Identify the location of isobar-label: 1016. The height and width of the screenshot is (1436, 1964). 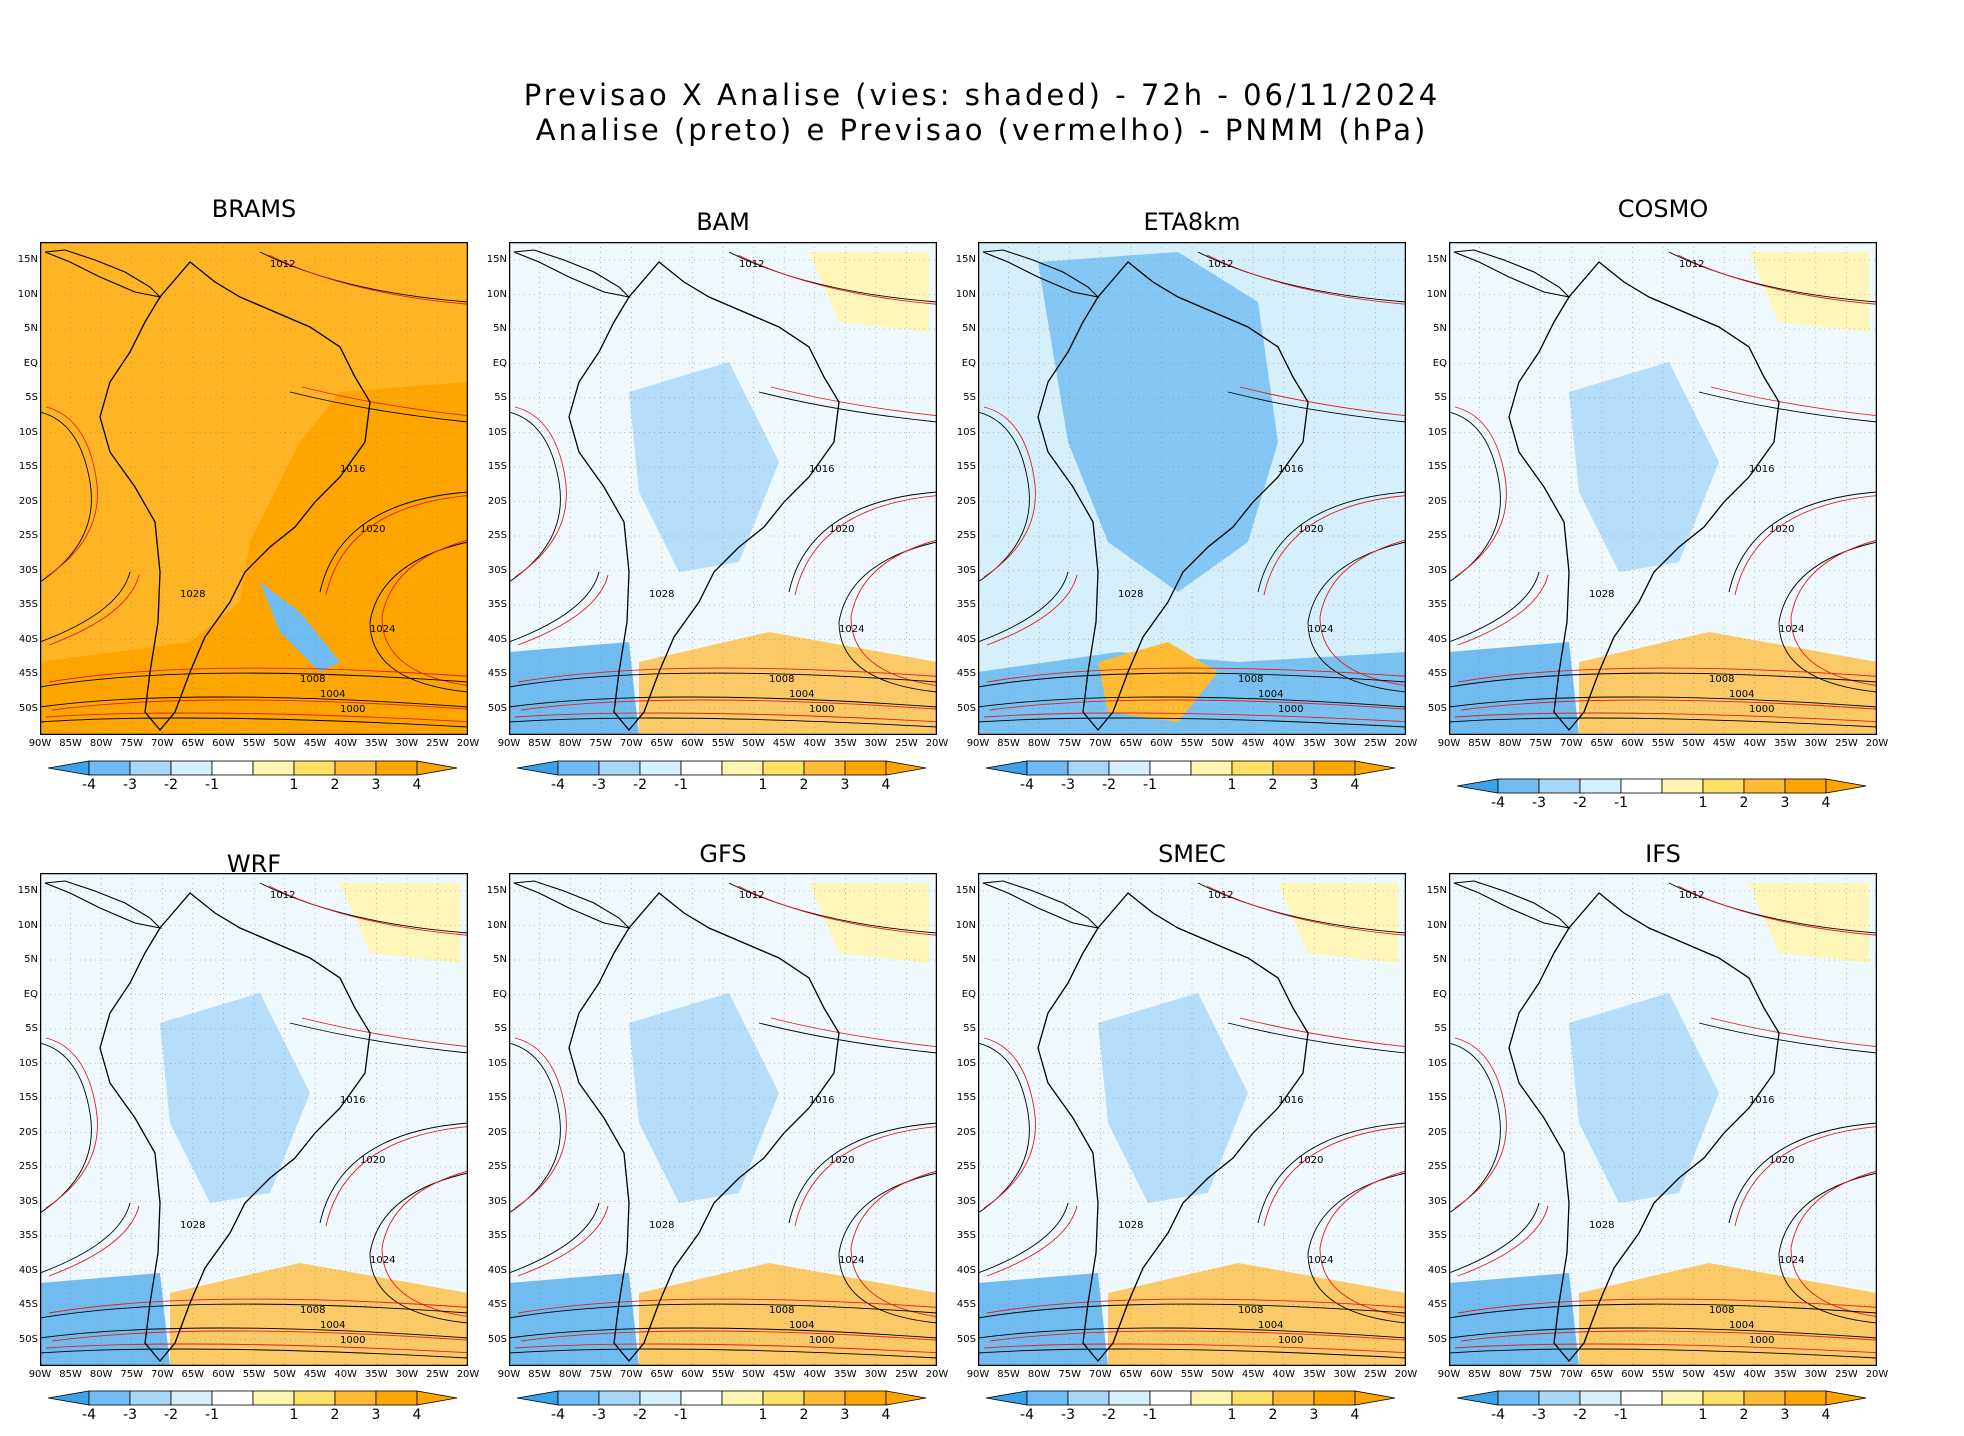
(352, 469).